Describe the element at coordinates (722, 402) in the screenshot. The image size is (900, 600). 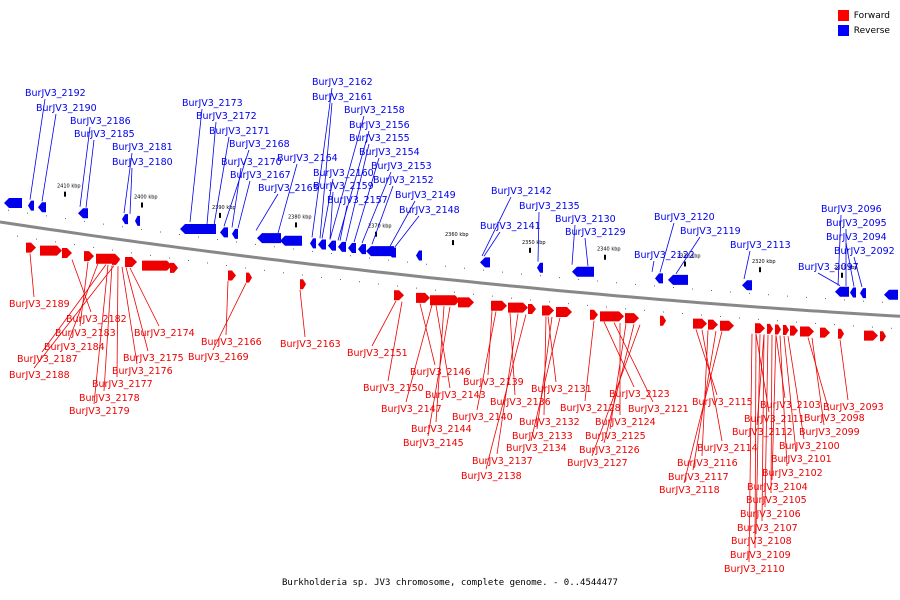
I see `forward-gene-label: BurJV3_2115` at that location.